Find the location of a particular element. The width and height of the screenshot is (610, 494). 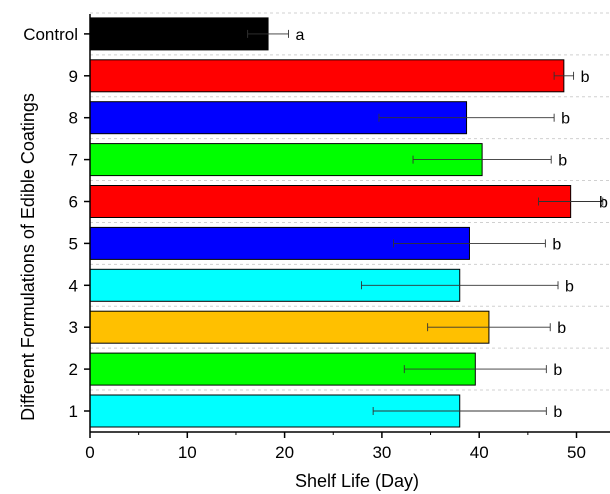

x-tick-label: 20 is located at coordinates (284, 452).